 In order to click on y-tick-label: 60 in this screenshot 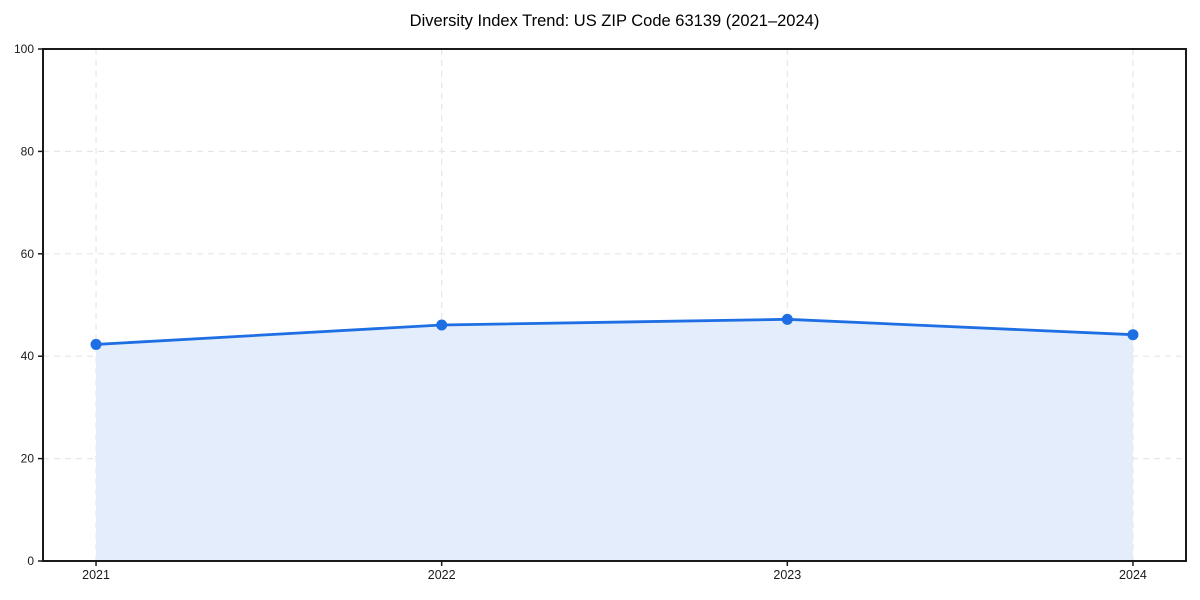, I will do `click(28, 254)`.